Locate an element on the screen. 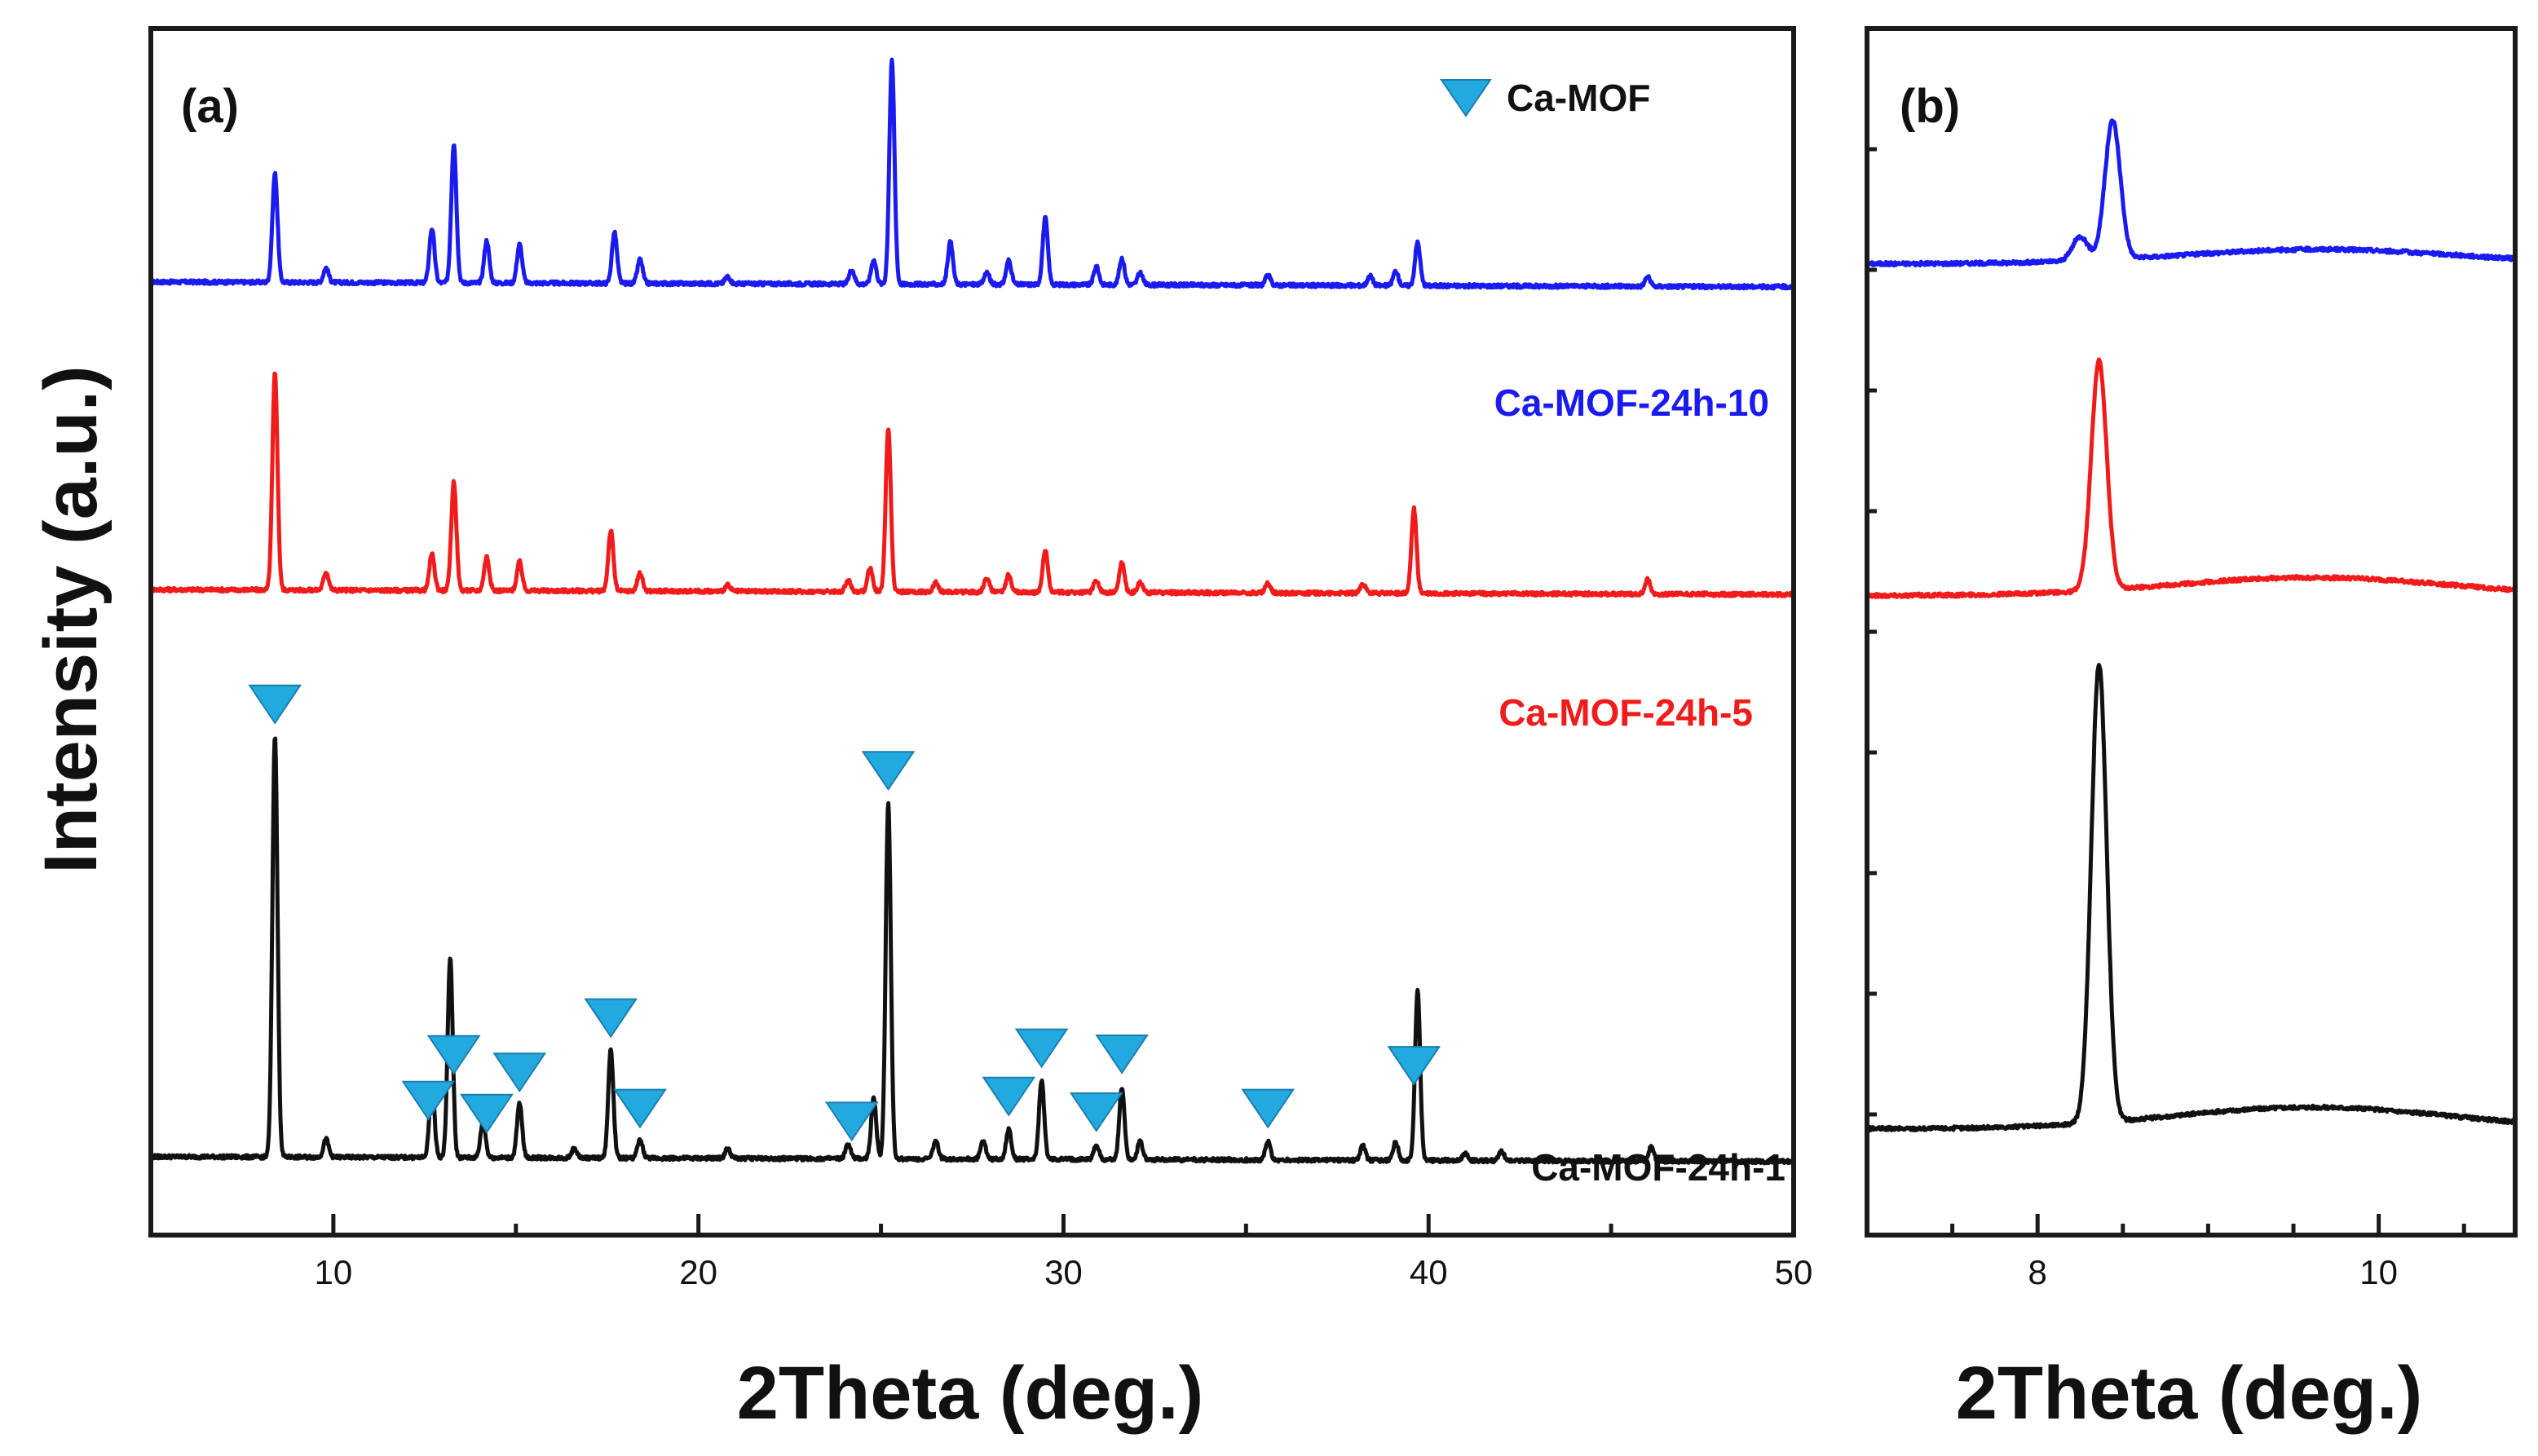 This screenshot has width=2538, height=1456. legend: Ca-MOF is located at coordinates (1545, 98).